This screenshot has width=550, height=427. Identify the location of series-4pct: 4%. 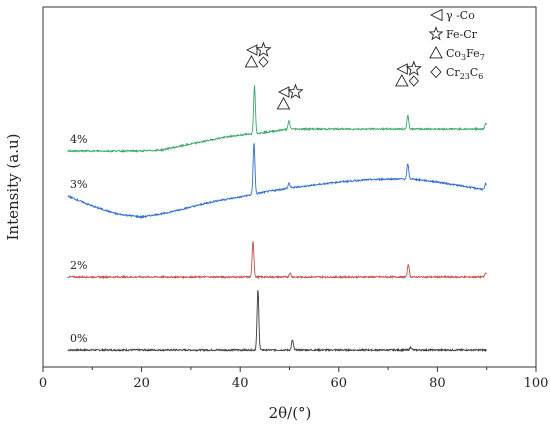
(277, 119).